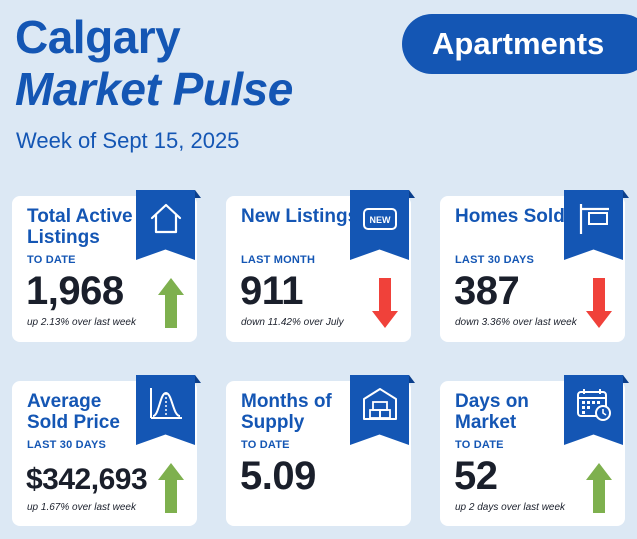 The width and height of the screenshot is (637, 539). I want to click on new-tag-label: NEW, so click(381, 220).